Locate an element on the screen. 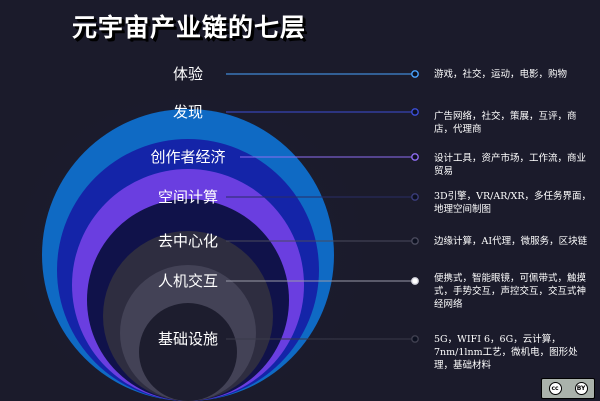 The height and width of the screenshot is (401, 600). cc-license-badge: cc BY is located at coordinates (568, 388).